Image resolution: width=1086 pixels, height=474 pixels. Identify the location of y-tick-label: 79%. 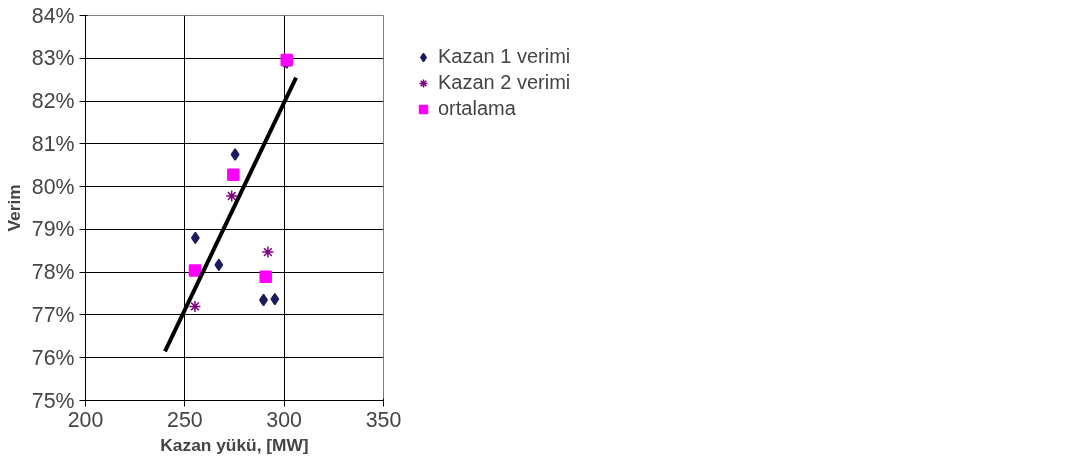
(53, 229).